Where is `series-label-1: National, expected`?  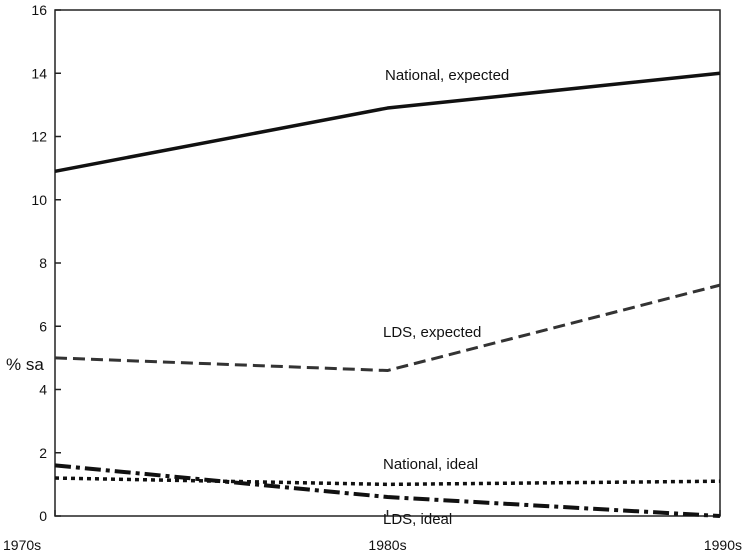 series-label-1: National, expected is located at coordinates (447, 75).